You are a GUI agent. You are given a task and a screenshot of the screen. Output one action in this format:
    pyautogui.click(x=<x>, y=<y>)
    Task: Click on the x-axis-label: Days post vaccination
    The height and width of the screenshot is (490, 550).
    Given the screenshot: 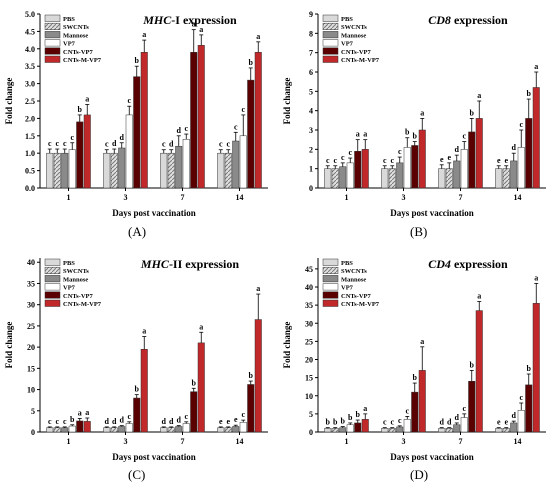 What is the action you would take?
    pyautogui.click(x=154, y=457)
    